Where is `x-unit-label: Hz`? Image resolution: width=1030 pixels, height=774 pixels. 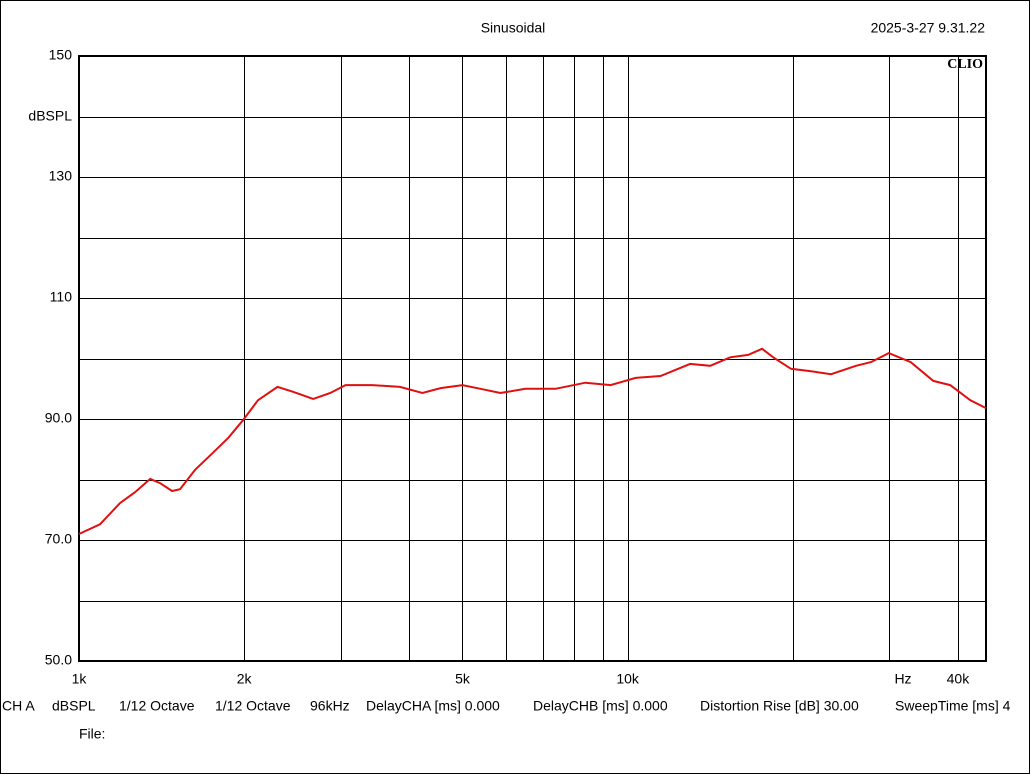 x-unit-label: Hz is located at coordinates (902, 679).